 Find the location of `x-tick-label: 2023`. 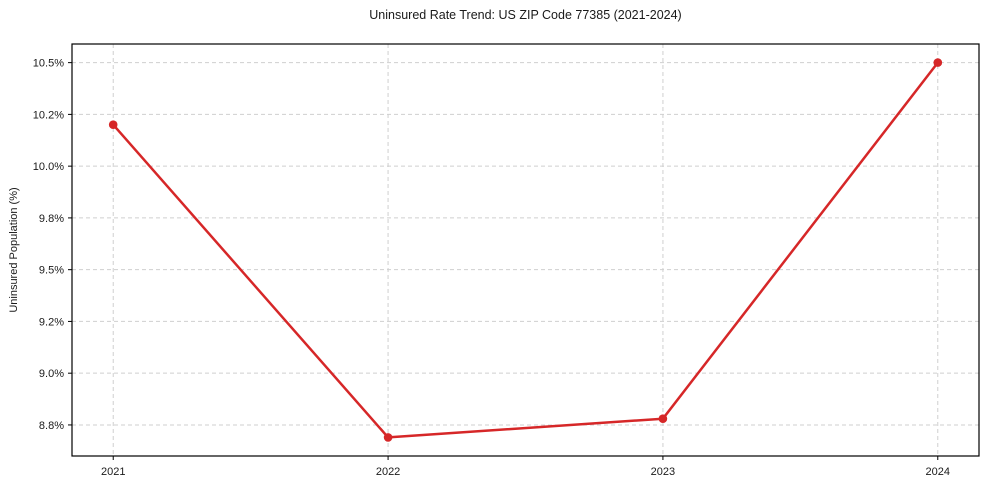

x-tick-label: 2023 is located at coordinates (663, 472).